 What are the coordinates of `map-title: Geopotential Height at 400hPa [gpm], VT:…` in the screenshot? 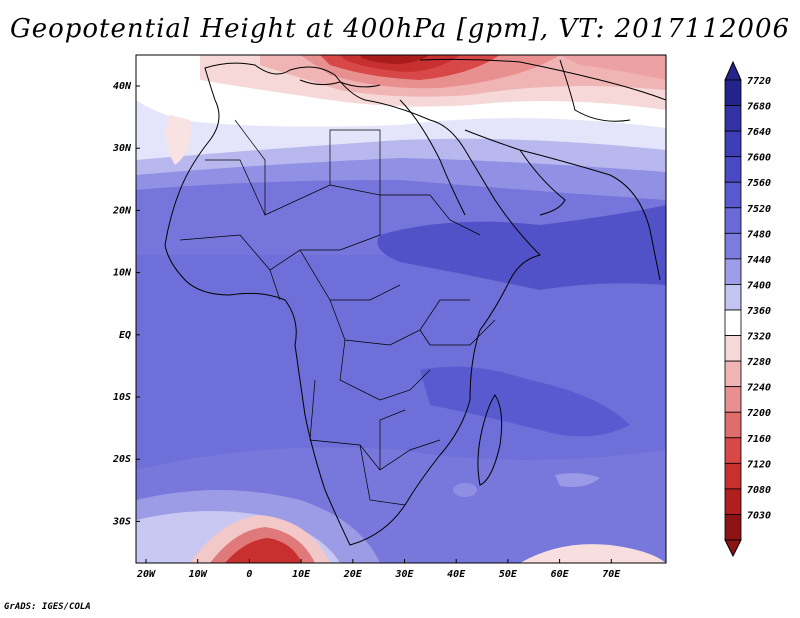 It's located at (400, 29).